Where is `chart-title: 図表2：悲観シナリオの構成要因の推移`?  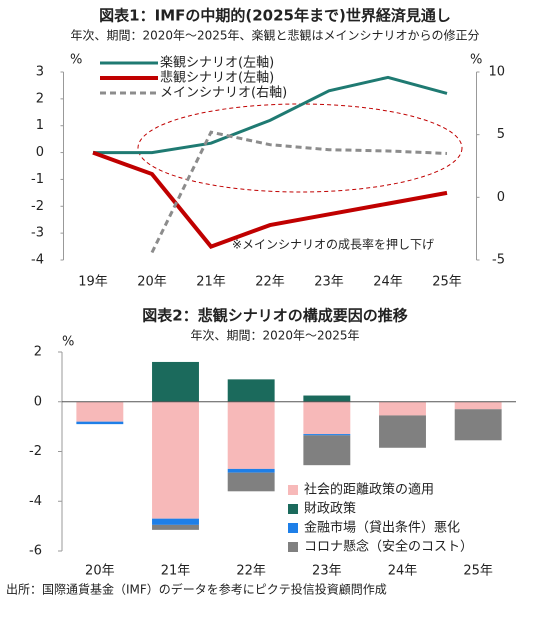 chart-title: 図表2：悲観シナリオの構成要因の推移 is located at coordinates (274, 316).